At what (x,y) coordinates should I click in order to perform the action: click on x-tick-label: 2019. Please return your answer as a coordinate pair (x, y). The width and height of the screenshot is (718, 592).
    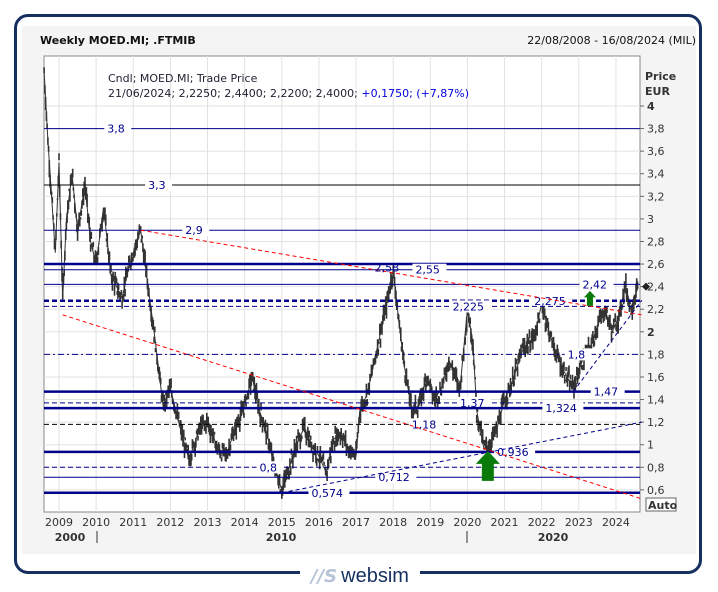
    Looking at the image, I should click on (430, 522).